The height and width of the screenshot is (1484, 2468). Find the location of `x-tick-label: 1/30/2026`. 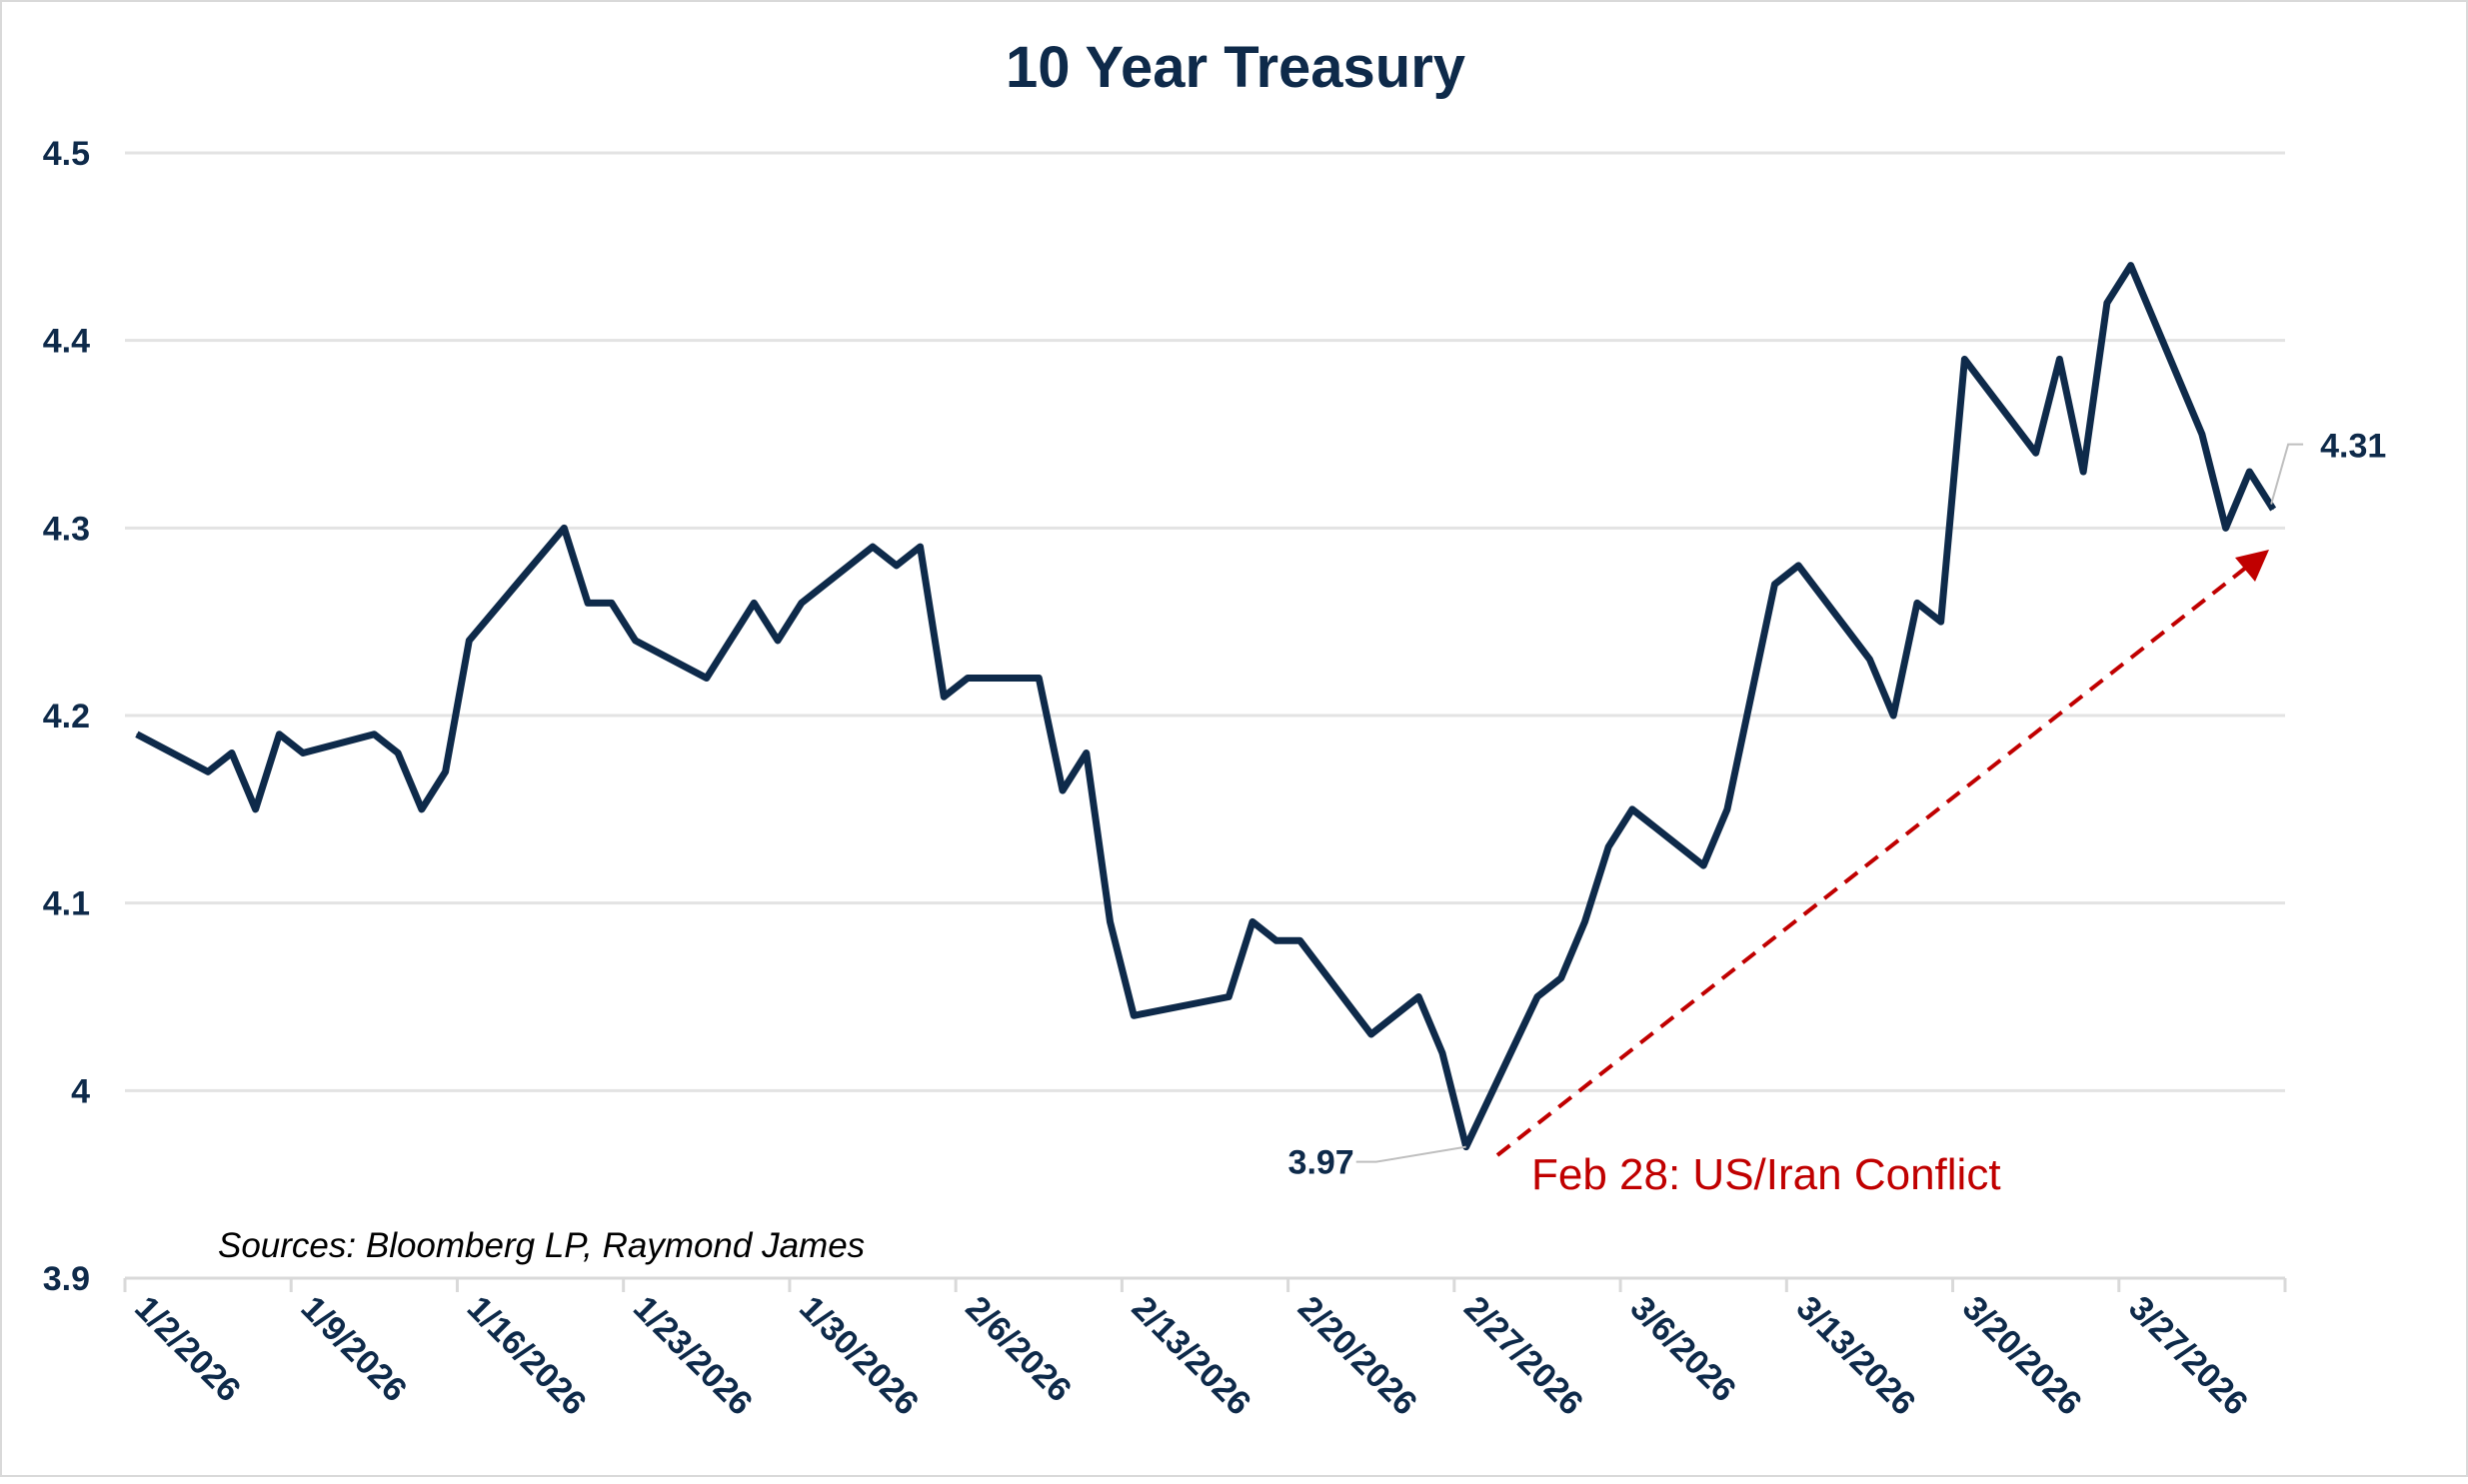

x-tick-label: 1/30/2026 is located at coordinates (859, 1356).